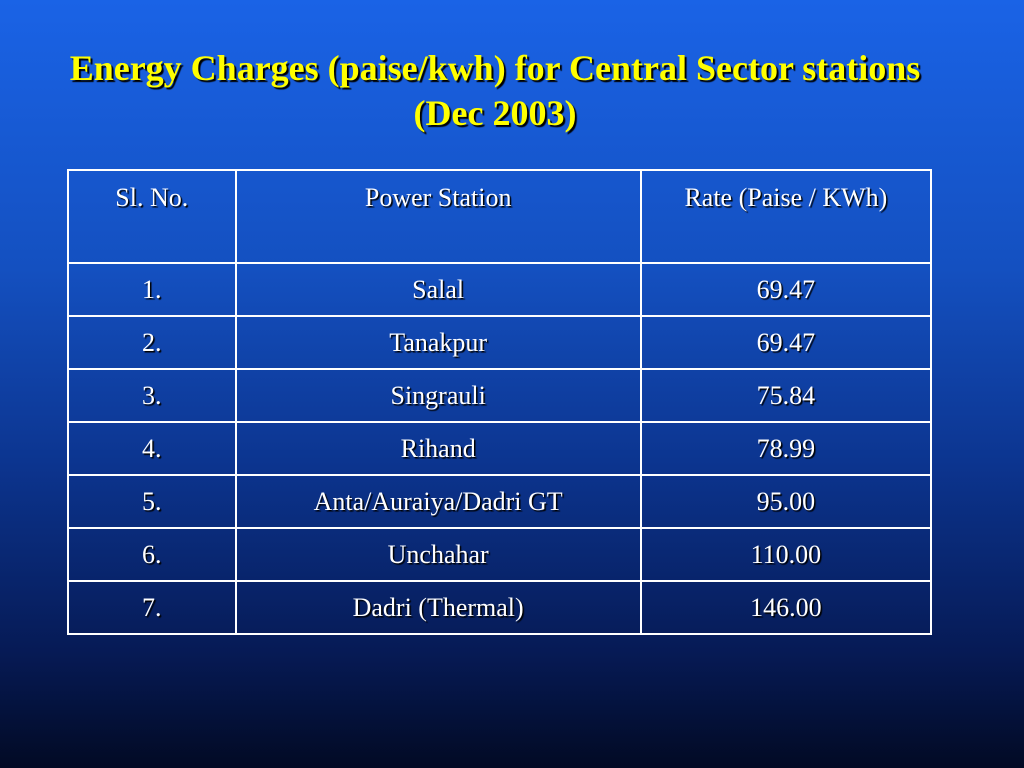  I want to click on table-row: 6. Unchahar 110.00, so click(500, 554).